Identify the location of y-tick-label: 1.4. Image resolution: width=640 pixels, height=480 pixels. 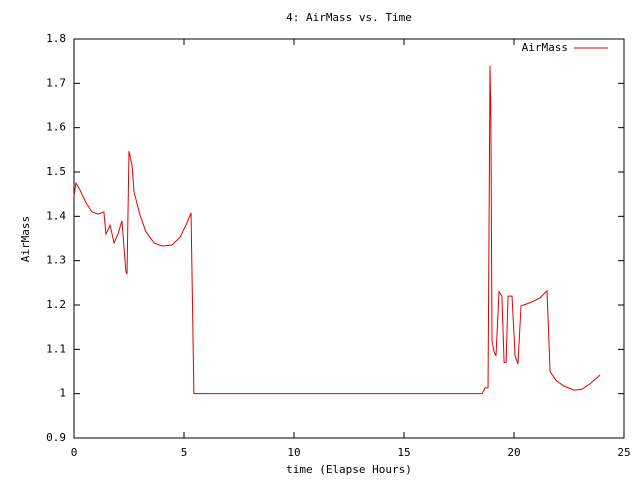
(56, 215).